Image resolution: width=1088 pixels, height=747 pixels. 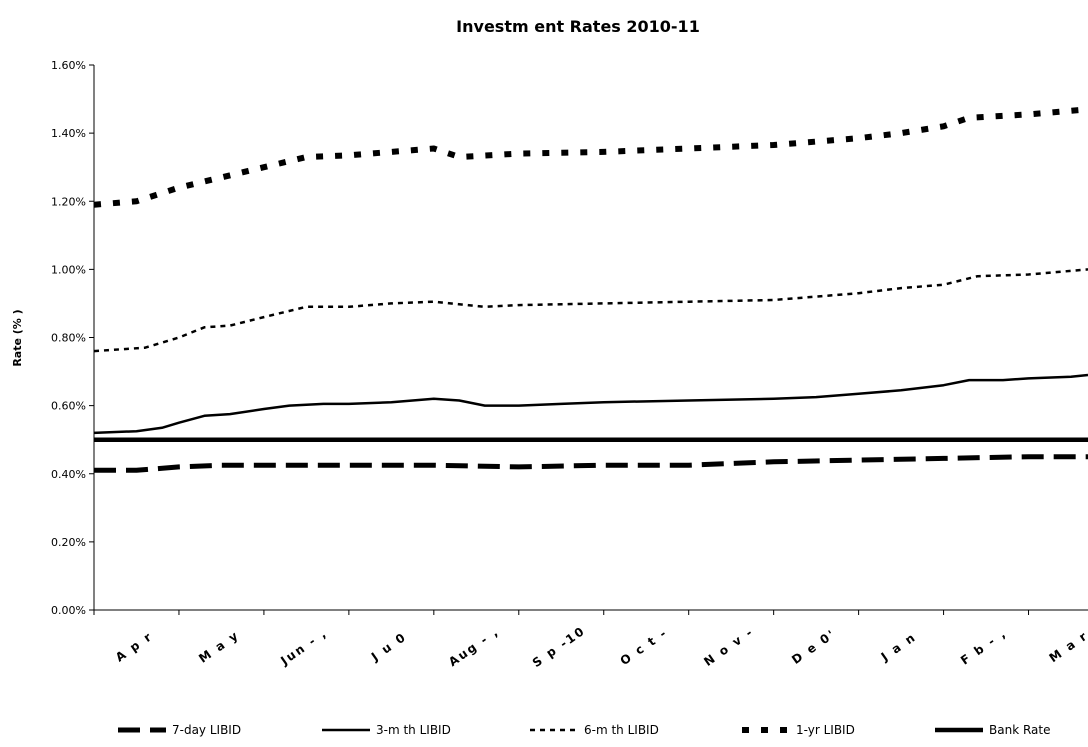 I want to click on x-tick-label: N o v -, so click(x=728, y=646).